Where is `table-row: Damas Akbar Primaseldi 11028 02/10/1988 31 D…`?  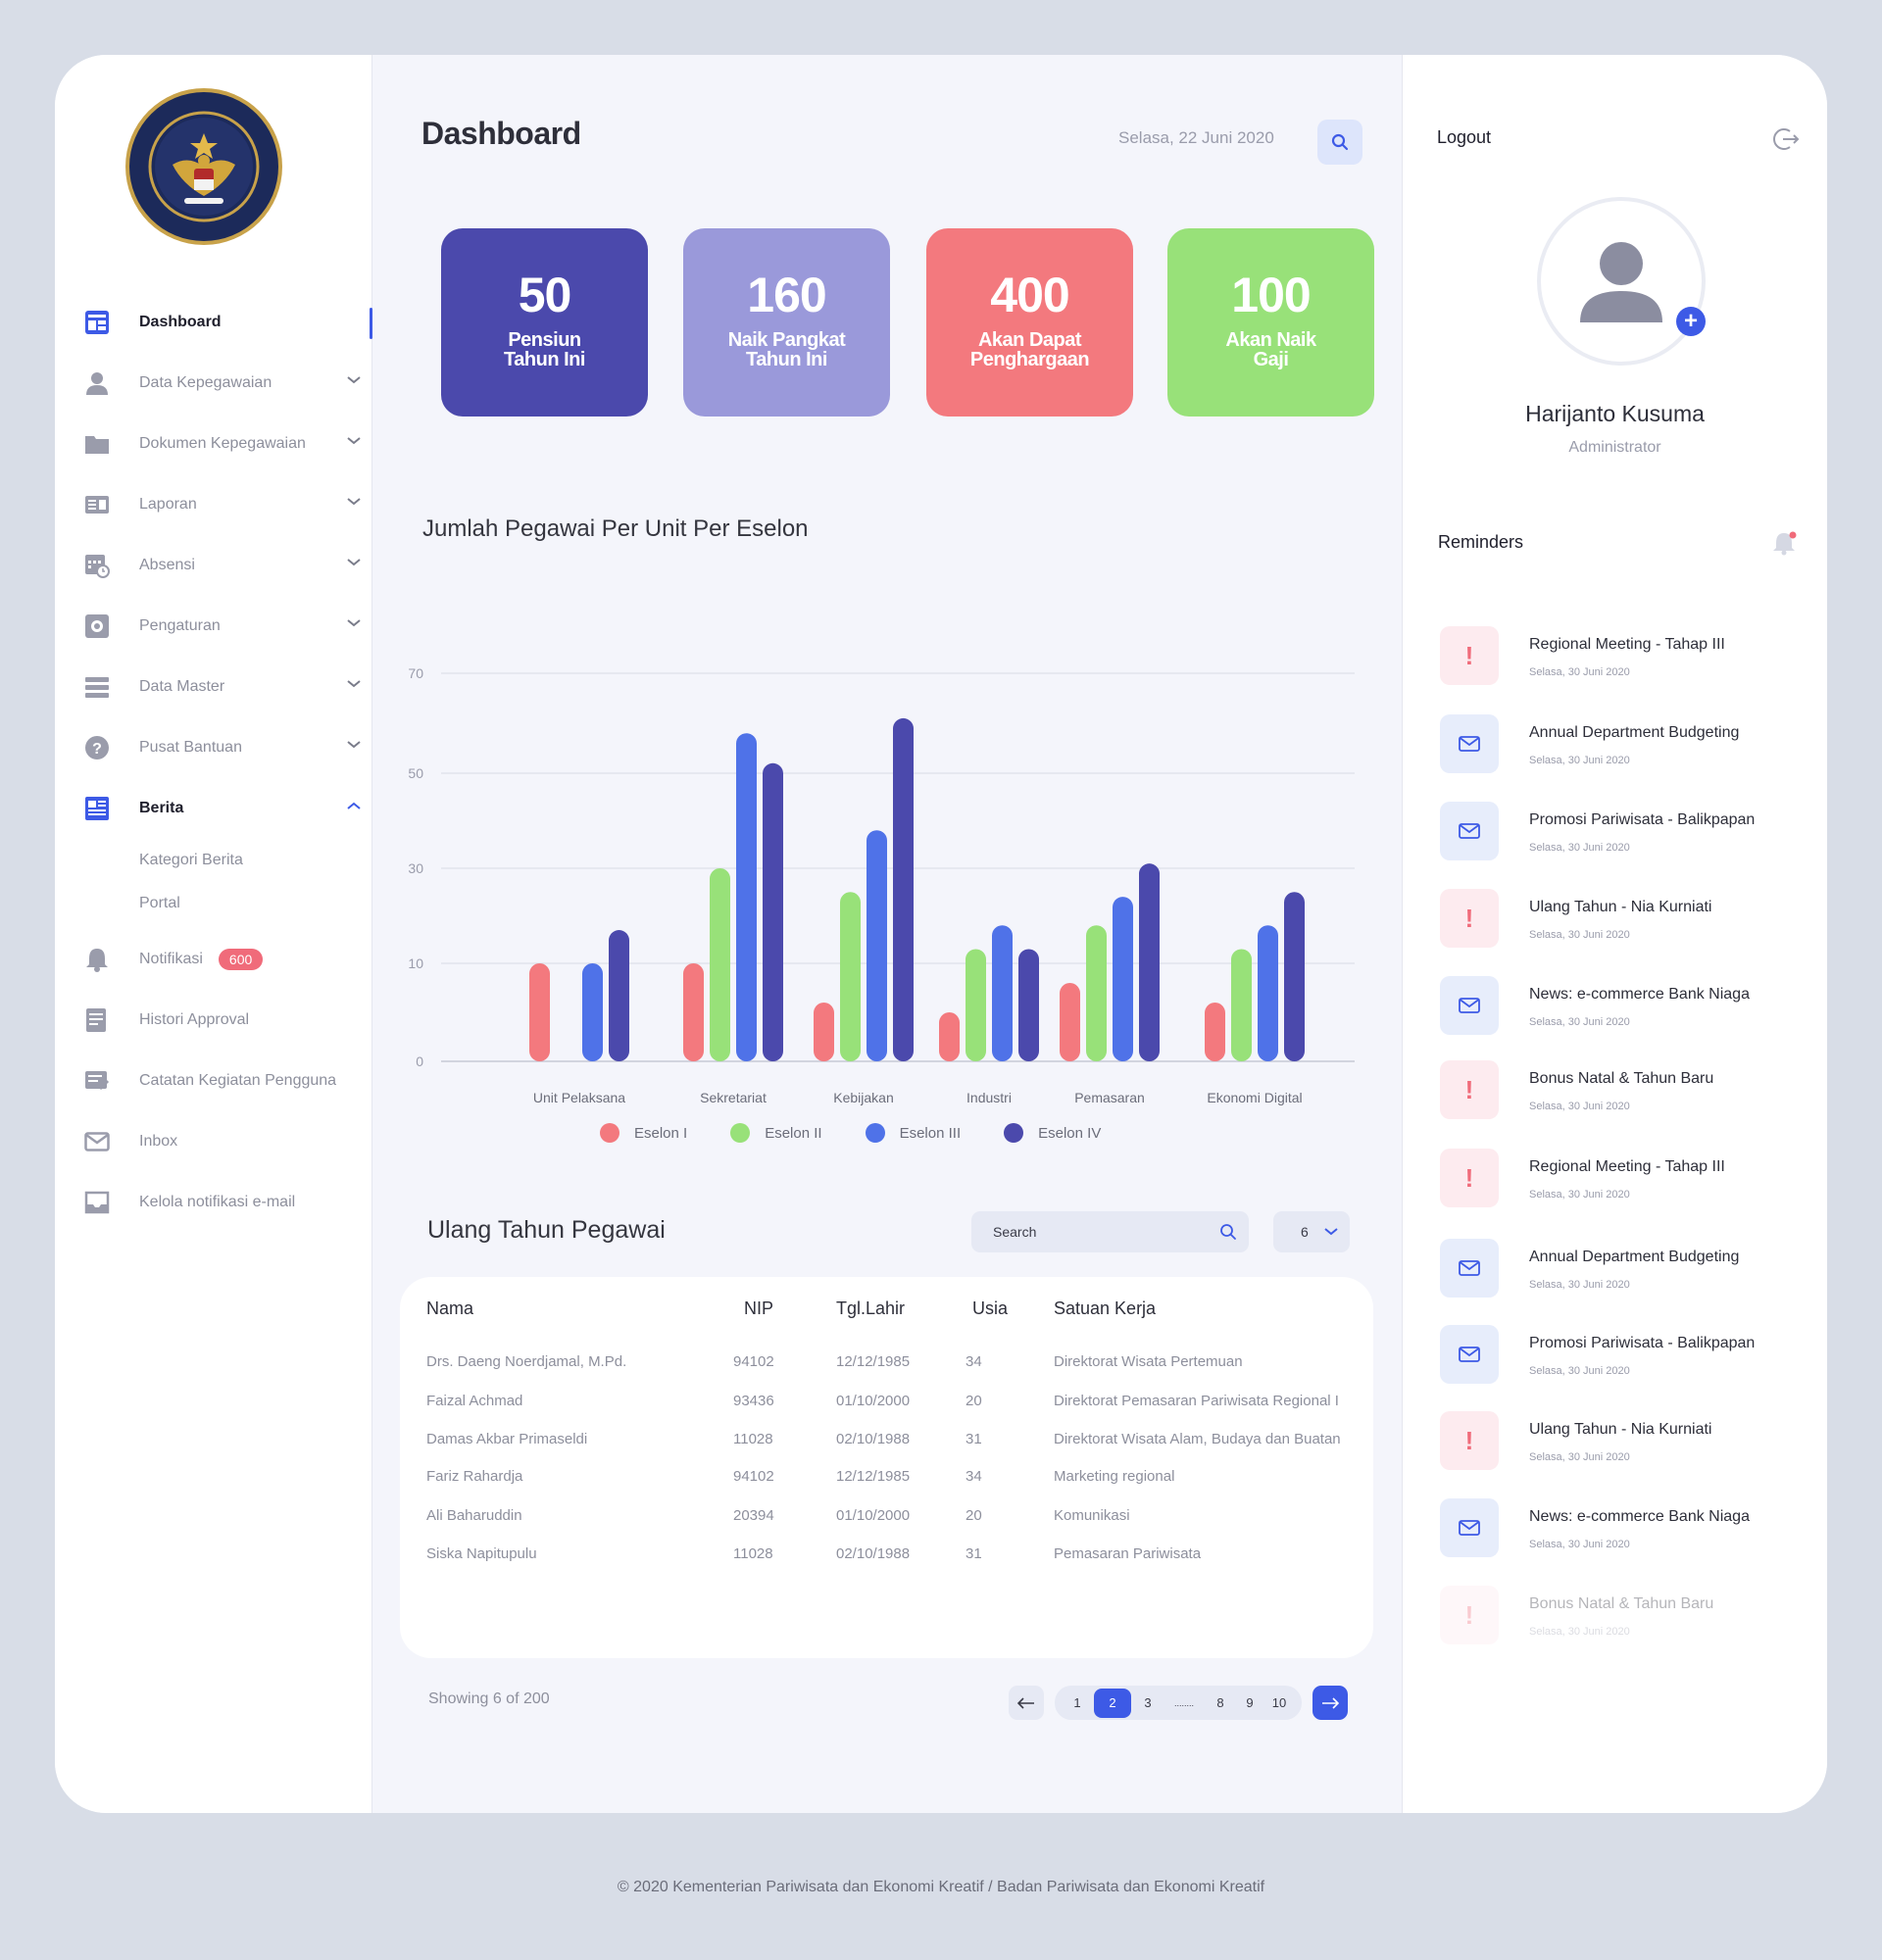
table-row: Damas Akbar Primaseldi 11028 02/10/1988 31 D… is located at coordinates (886, 1438).